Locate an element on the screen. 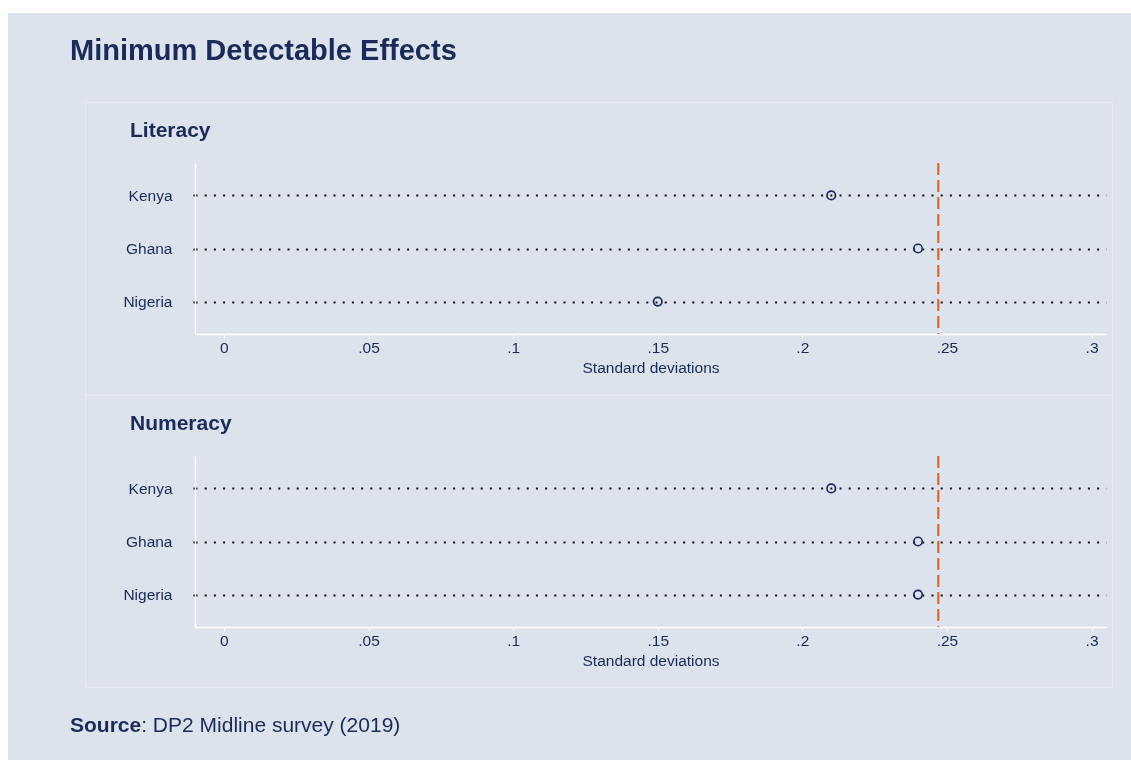  source-note: Source: DP2 Midline survey (2019) is located at coordinates (235, 724).